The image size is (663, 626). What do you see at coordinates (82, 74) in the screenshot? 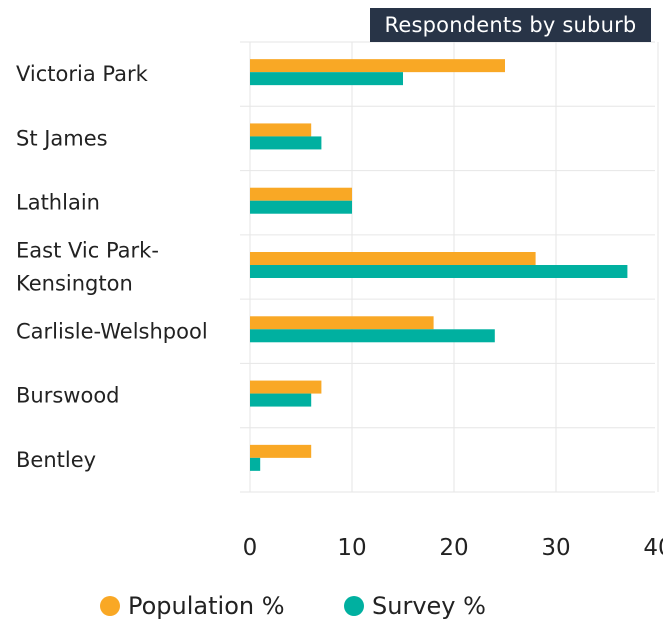
I see `category-label: Victoria Park` at bounding box center [82, 74].